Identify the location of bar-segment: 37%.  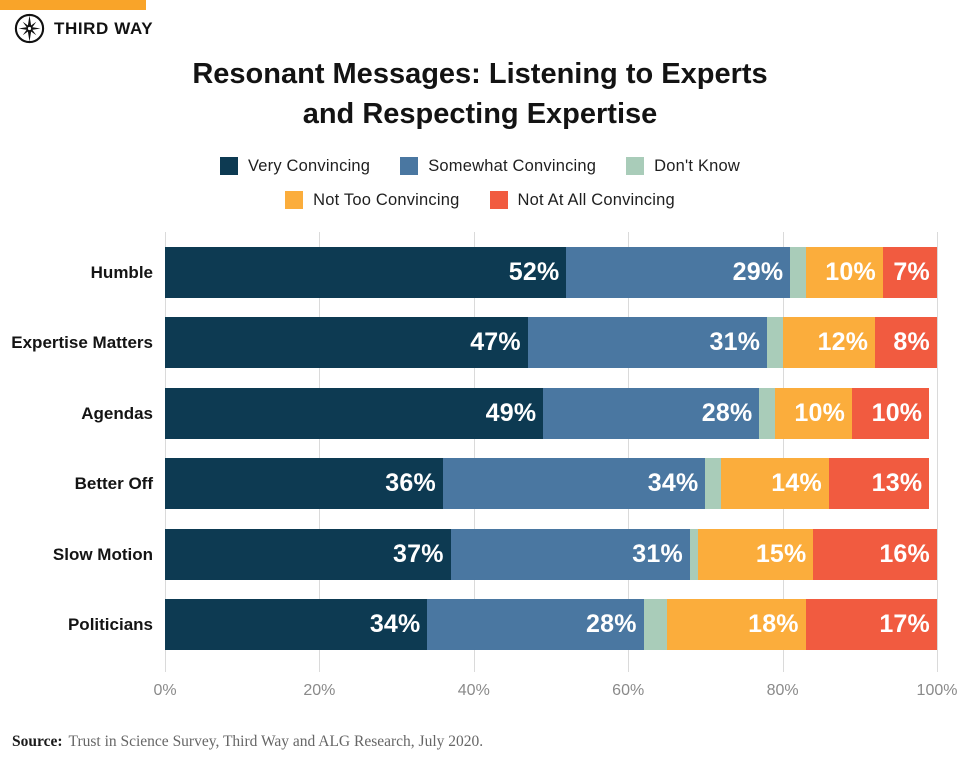
(308, 554).